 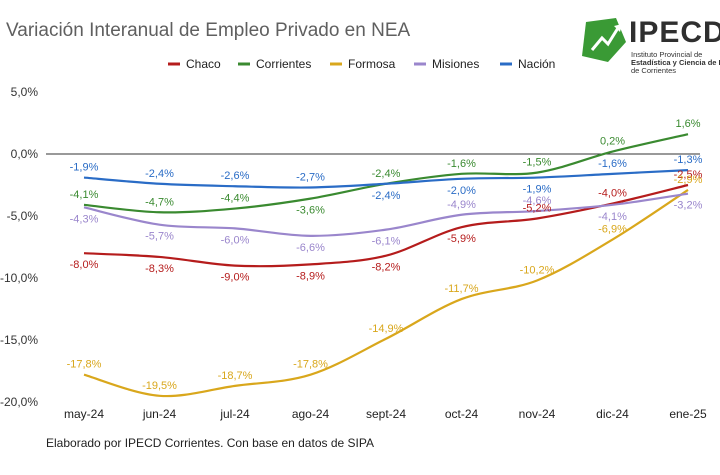 What do you see at coordinates (461, 239) in the screenshot?
I see `data-label: -5,9%` at bounding box center [461, 239].